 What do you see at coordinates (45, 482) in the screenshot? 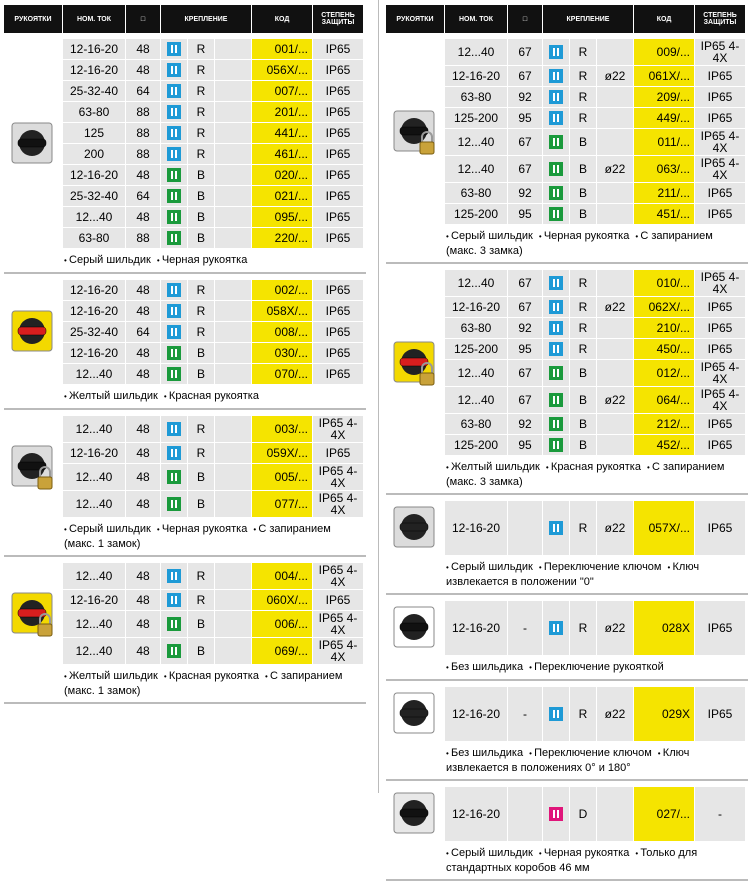
I see `lock-body` at bounding box center [45, 482].